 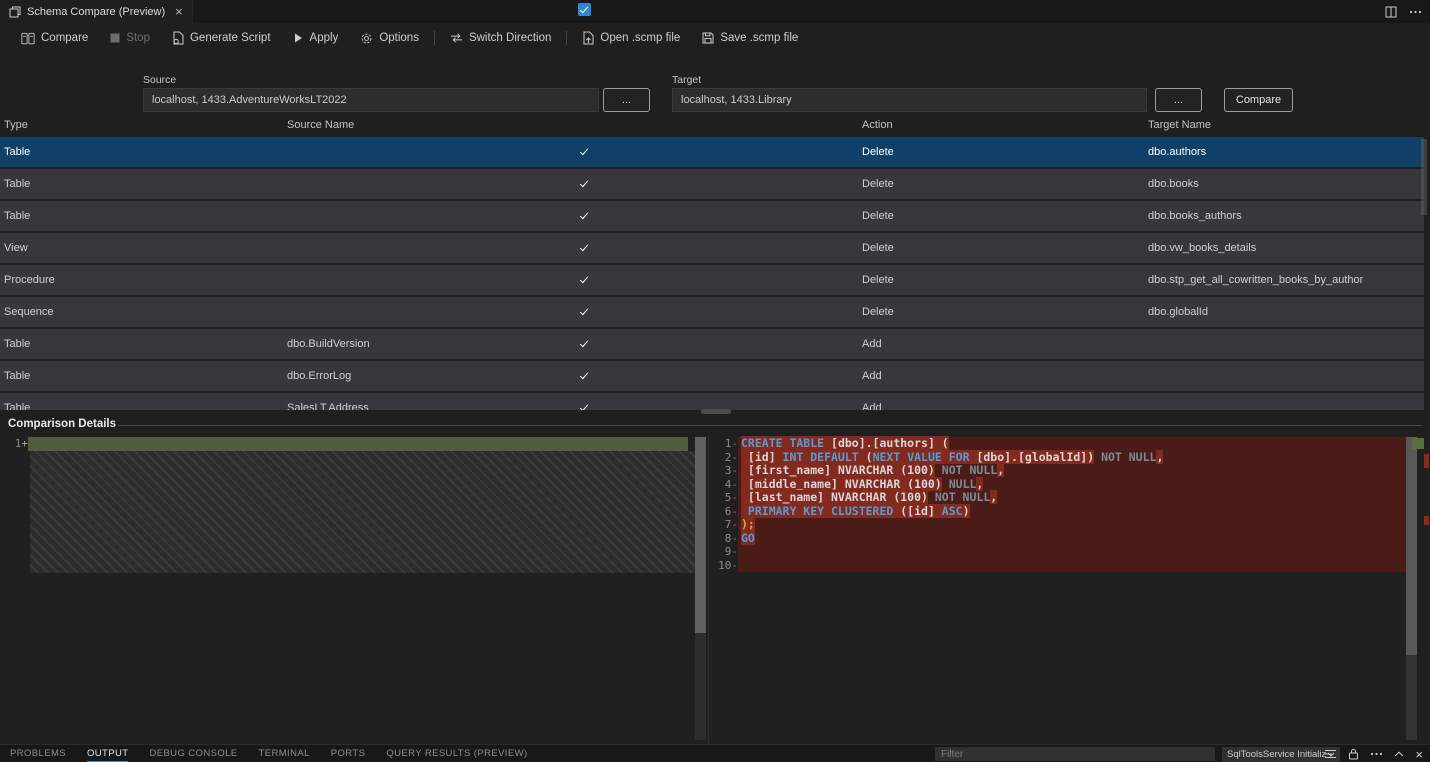 I want to click on switch-direction-icon, so click(x=456, y=38).